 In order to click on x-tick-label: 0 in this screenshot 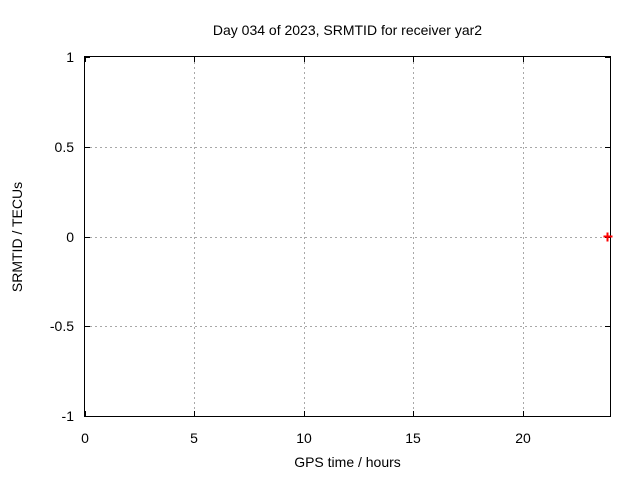, I will do `click(85, 438)`.